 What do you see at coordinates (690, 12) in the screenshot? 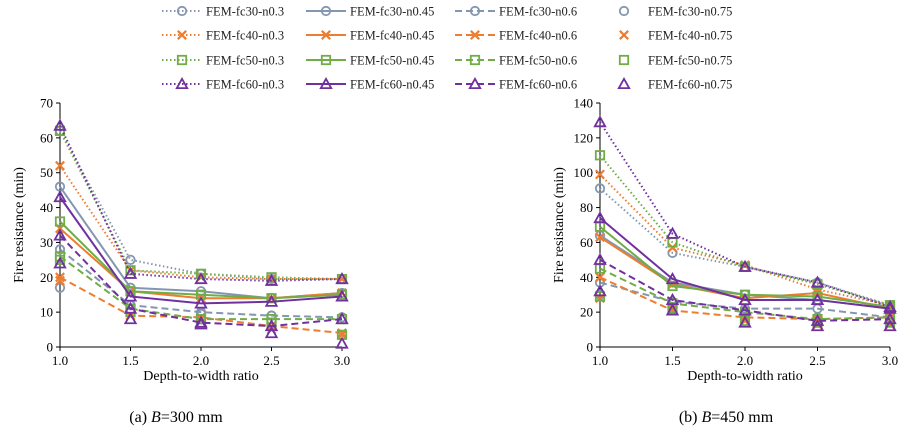
I see `legend-label: FEM-fc30-n0.75` at bounding box center [690, 12].